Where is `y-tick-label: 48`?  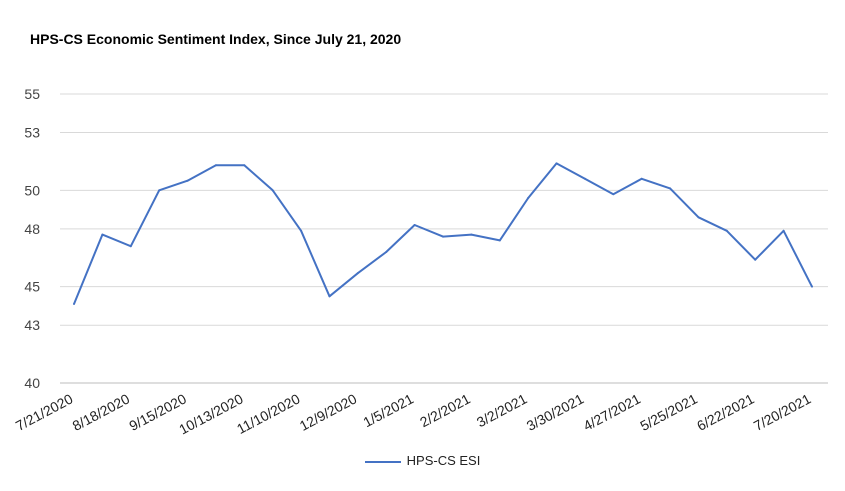 y-tick-label: 48 is located at coordinates (32, 229).